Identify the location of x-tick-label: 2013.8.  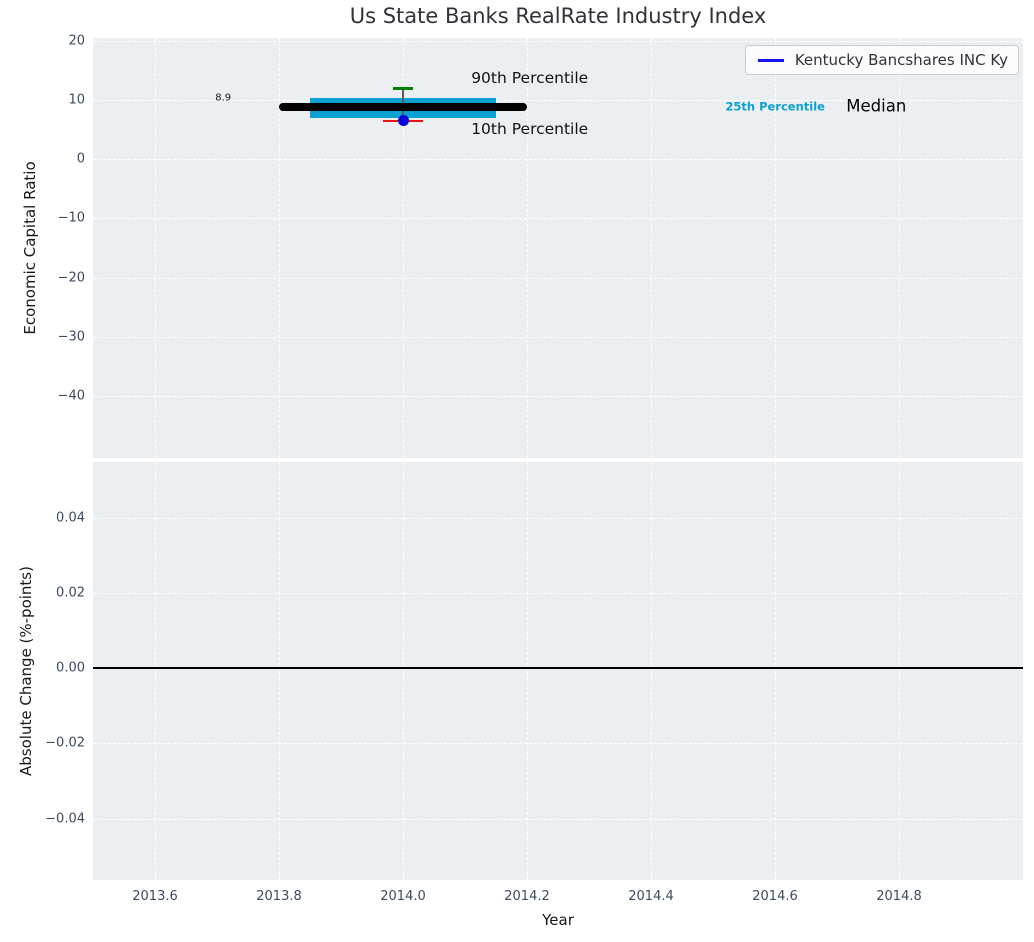
(279, 896).